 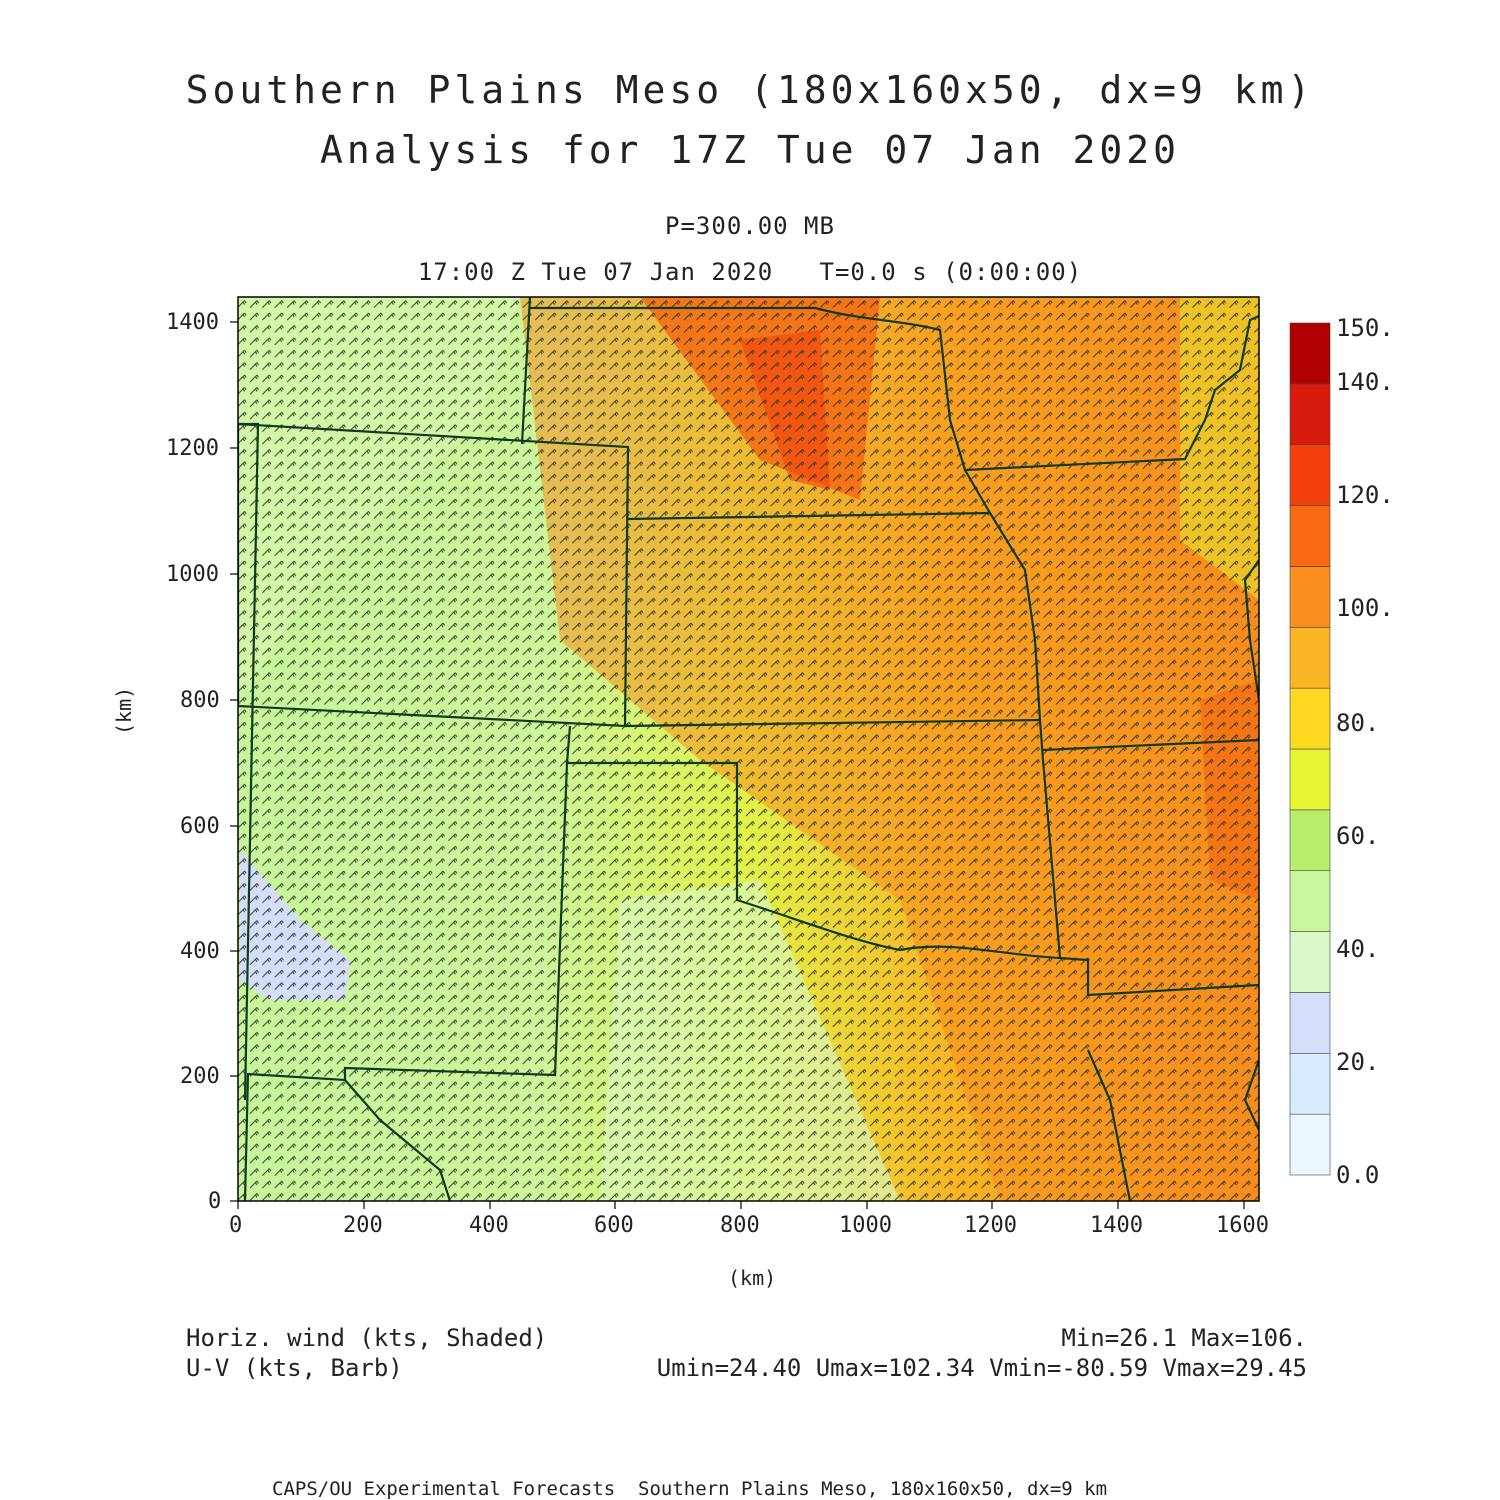 What do you see at coordinates (434, 575) in the screenshot?
I see `colorado-border` at bounding box center [434, 575].